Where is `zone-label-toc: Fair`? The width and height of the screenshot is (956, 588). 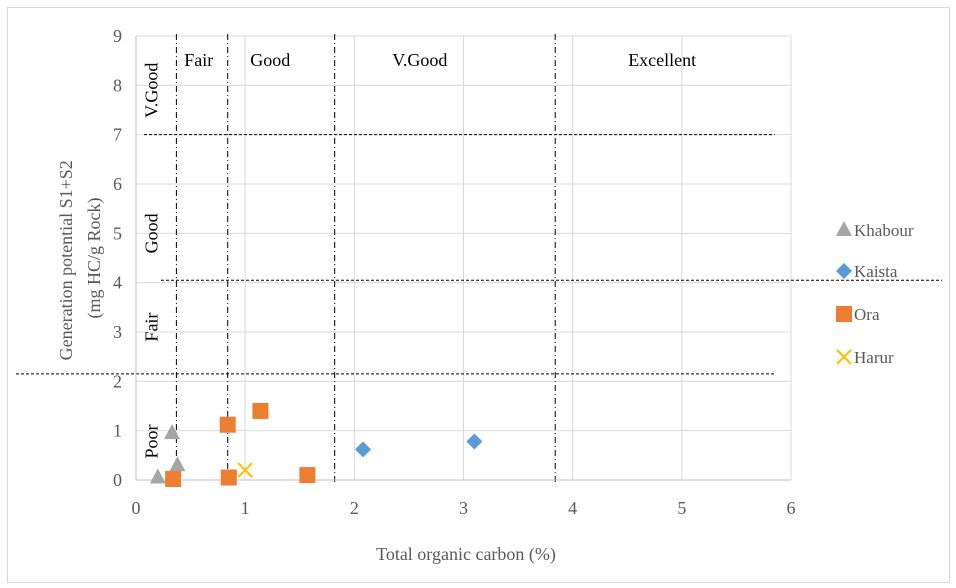 zone-label-toc: Fair is located at coordinates (198, 60).